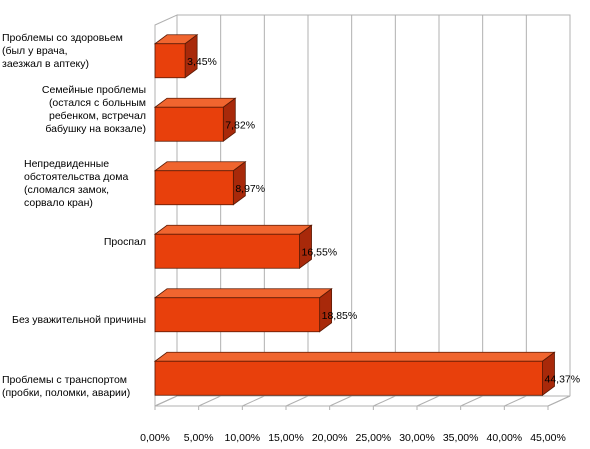 The width and height of the screenshot is (590, 449). Describe the element at coordinates (548, 438) in the screenshot. I see `x-tick-label: 45,00%` at that location.